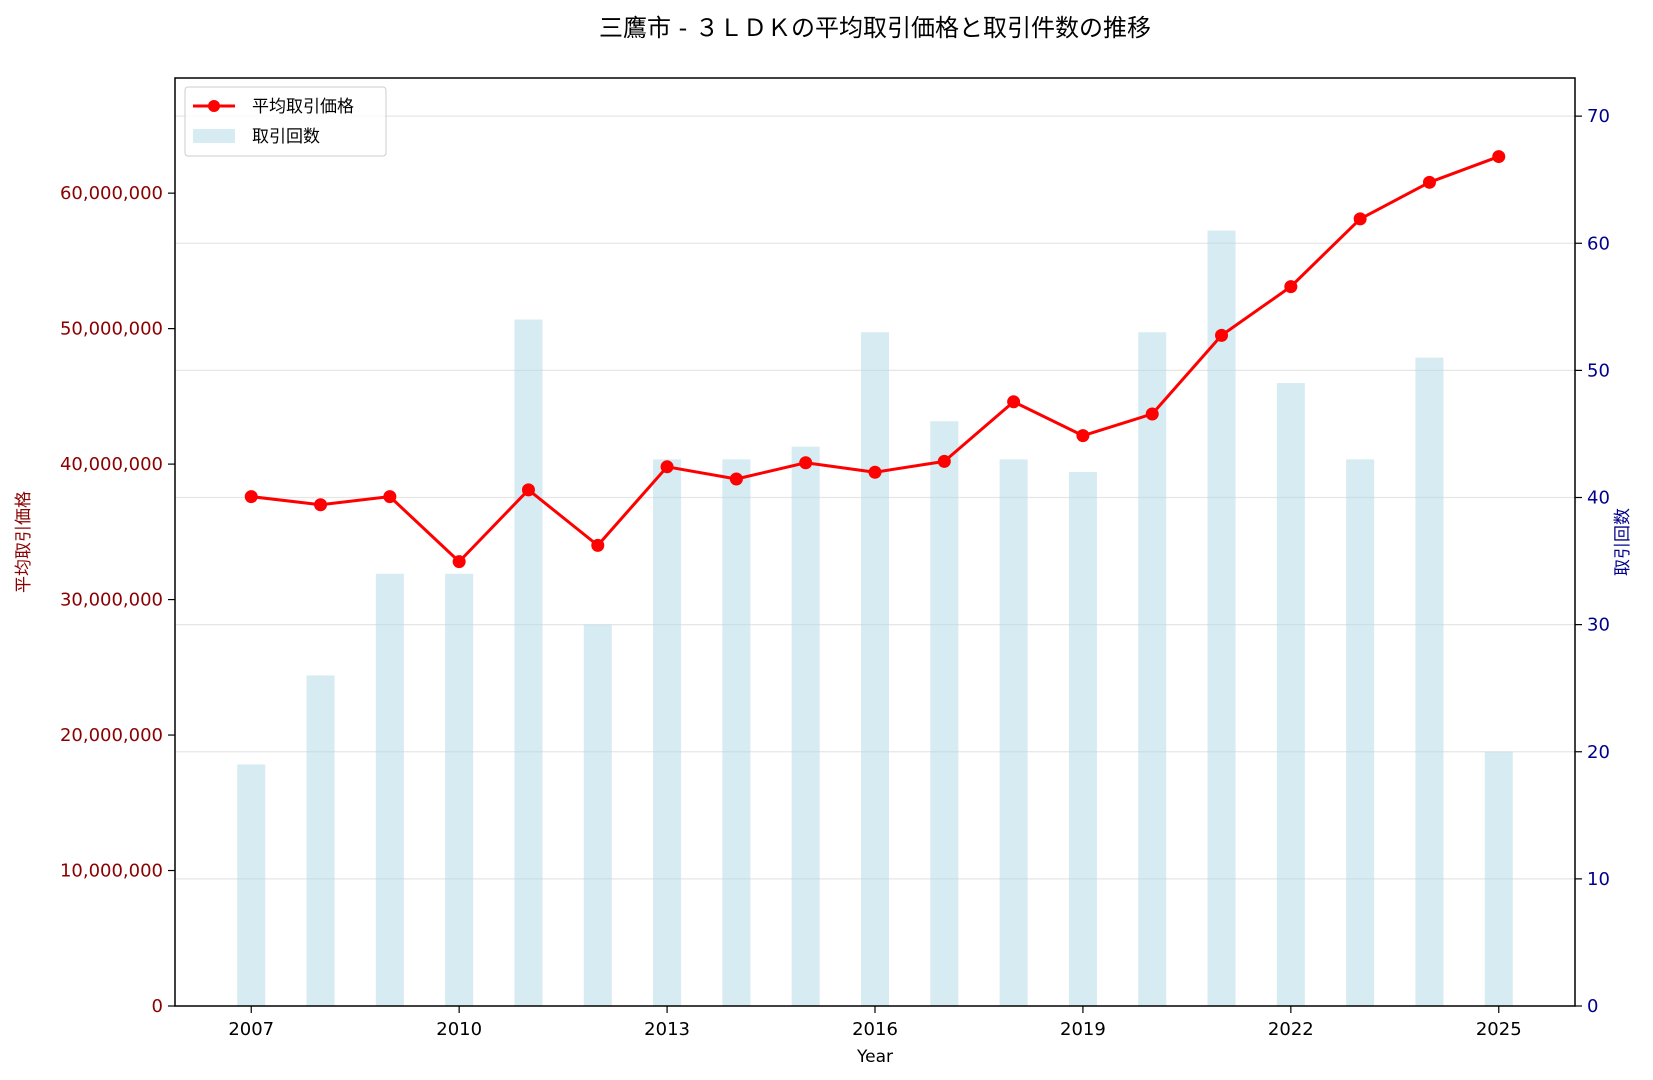  Describe the element at coordinates (805, 726) in the screenshot. I see `bar-2015` at that location.